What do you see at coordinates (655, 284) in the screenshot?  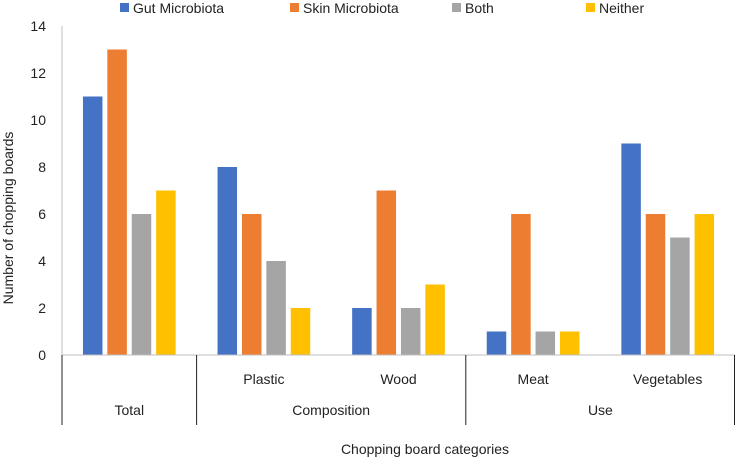 I see `bar-vegetables-skin-microbiota` at bounding box center [655, 284].